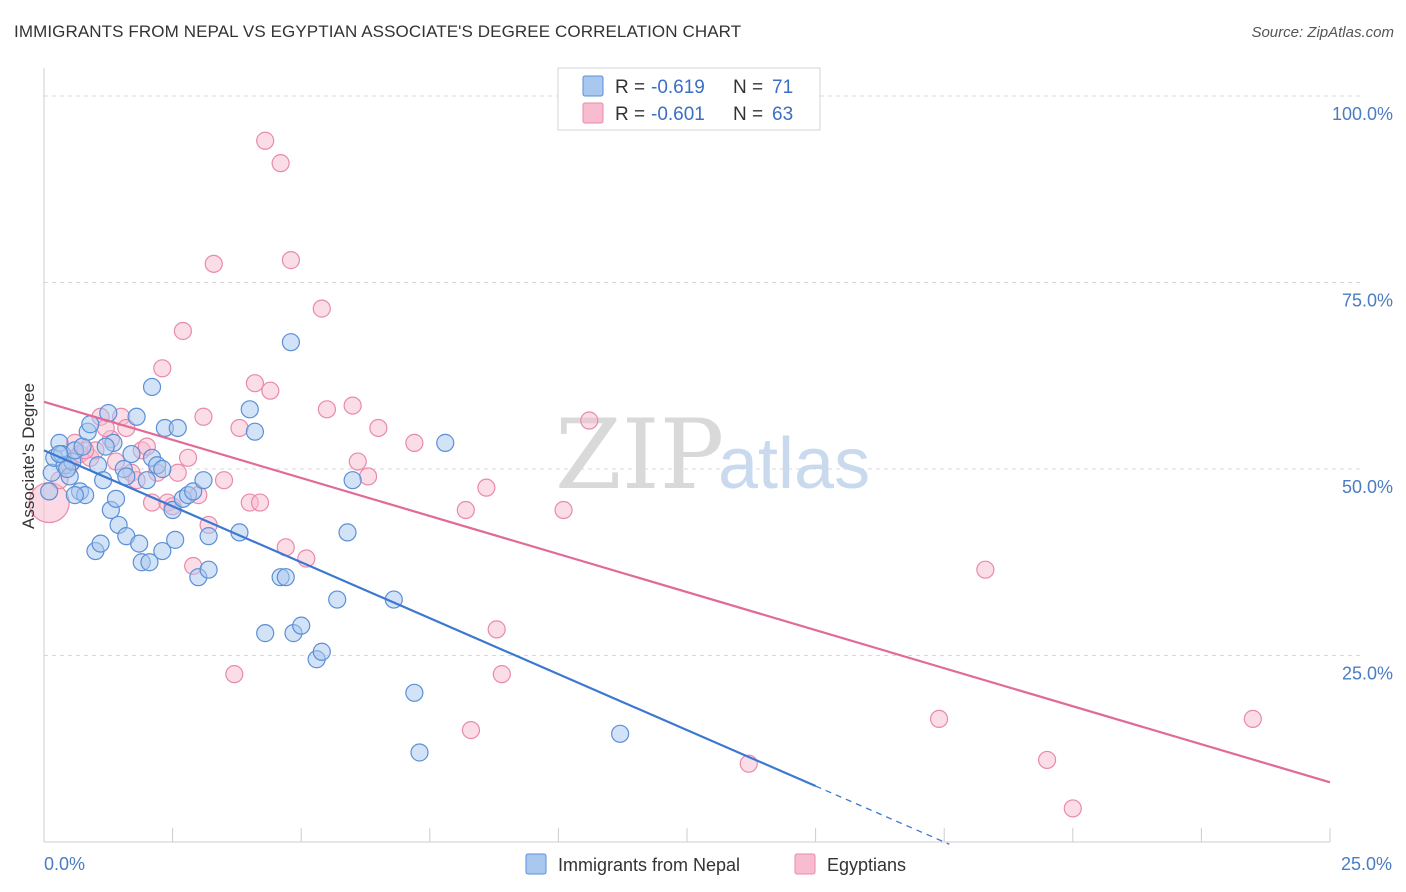  What do you see at coordinates (1367, 674) in the screenshot?
I see `y-tick-label-3: 25.0%` at bounding box center [1367, 674].